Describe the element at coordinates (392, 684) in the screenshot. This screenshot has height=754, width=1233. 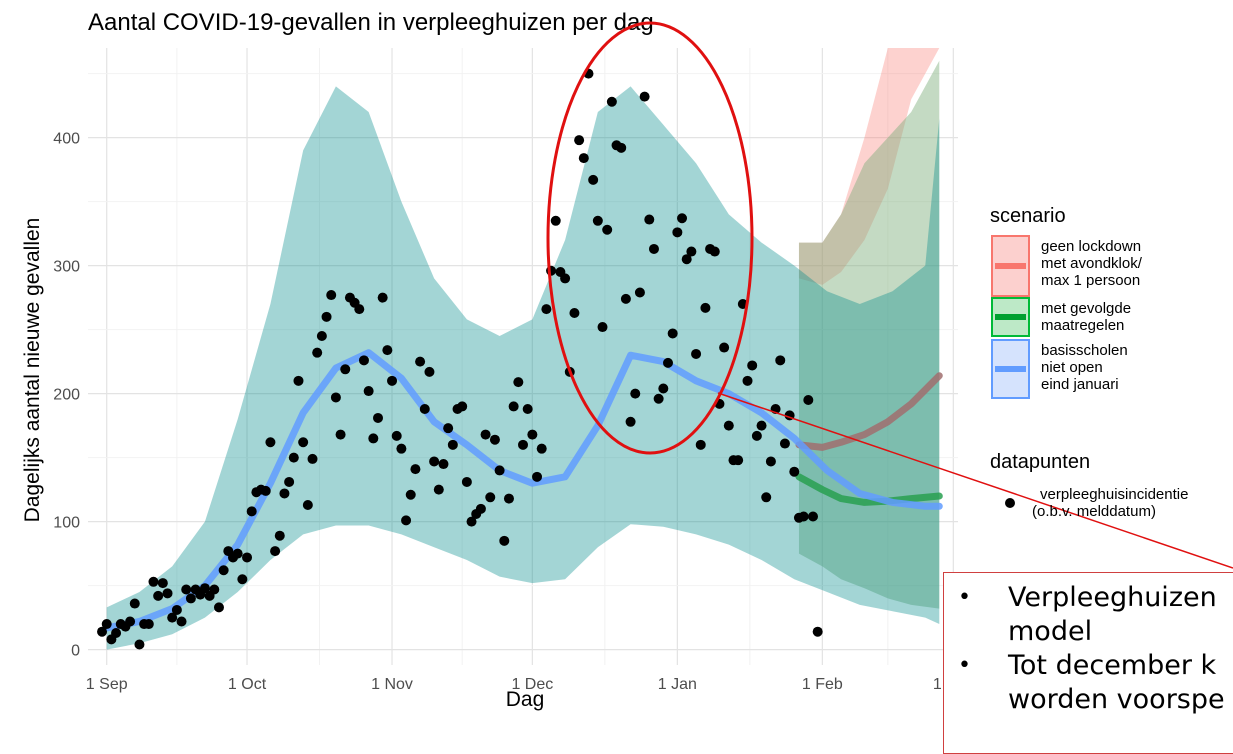
I see `x-tick-label: 1 Nov` at that location.